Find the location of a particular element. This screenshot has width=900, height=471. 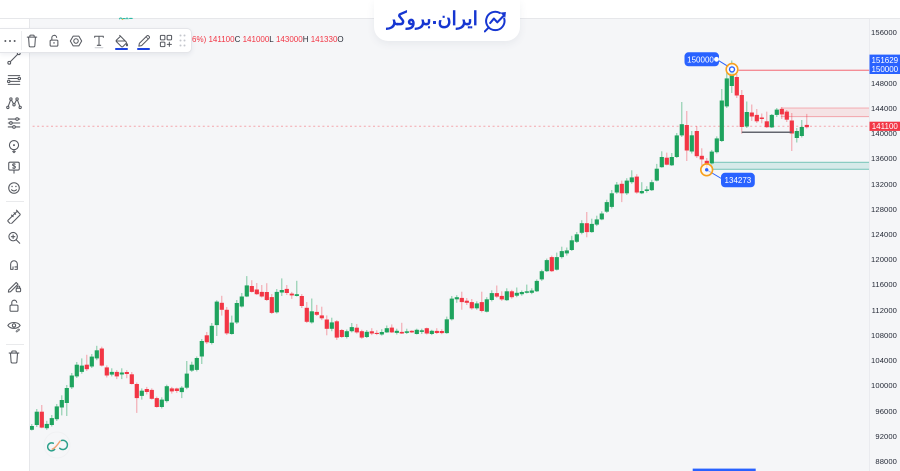

svg-text: 141100 is located at coordinates (885, 126).